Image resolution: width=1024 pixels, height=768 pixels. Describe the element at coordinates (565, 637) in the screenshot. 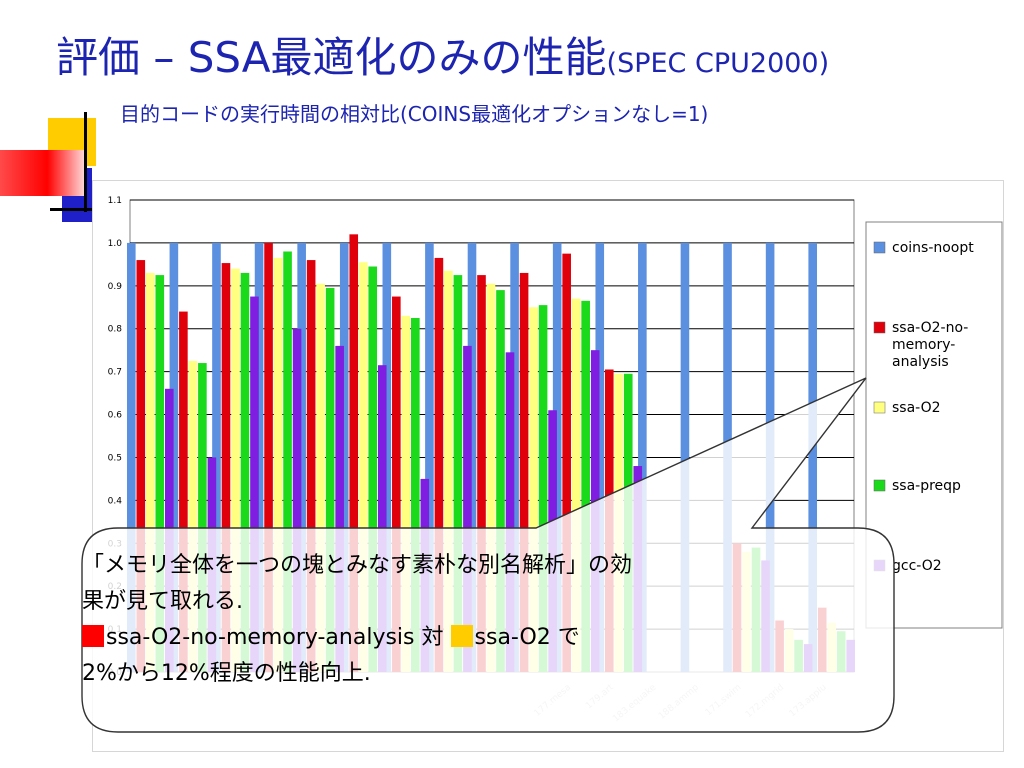

I see `callout-tail: で` at that location.